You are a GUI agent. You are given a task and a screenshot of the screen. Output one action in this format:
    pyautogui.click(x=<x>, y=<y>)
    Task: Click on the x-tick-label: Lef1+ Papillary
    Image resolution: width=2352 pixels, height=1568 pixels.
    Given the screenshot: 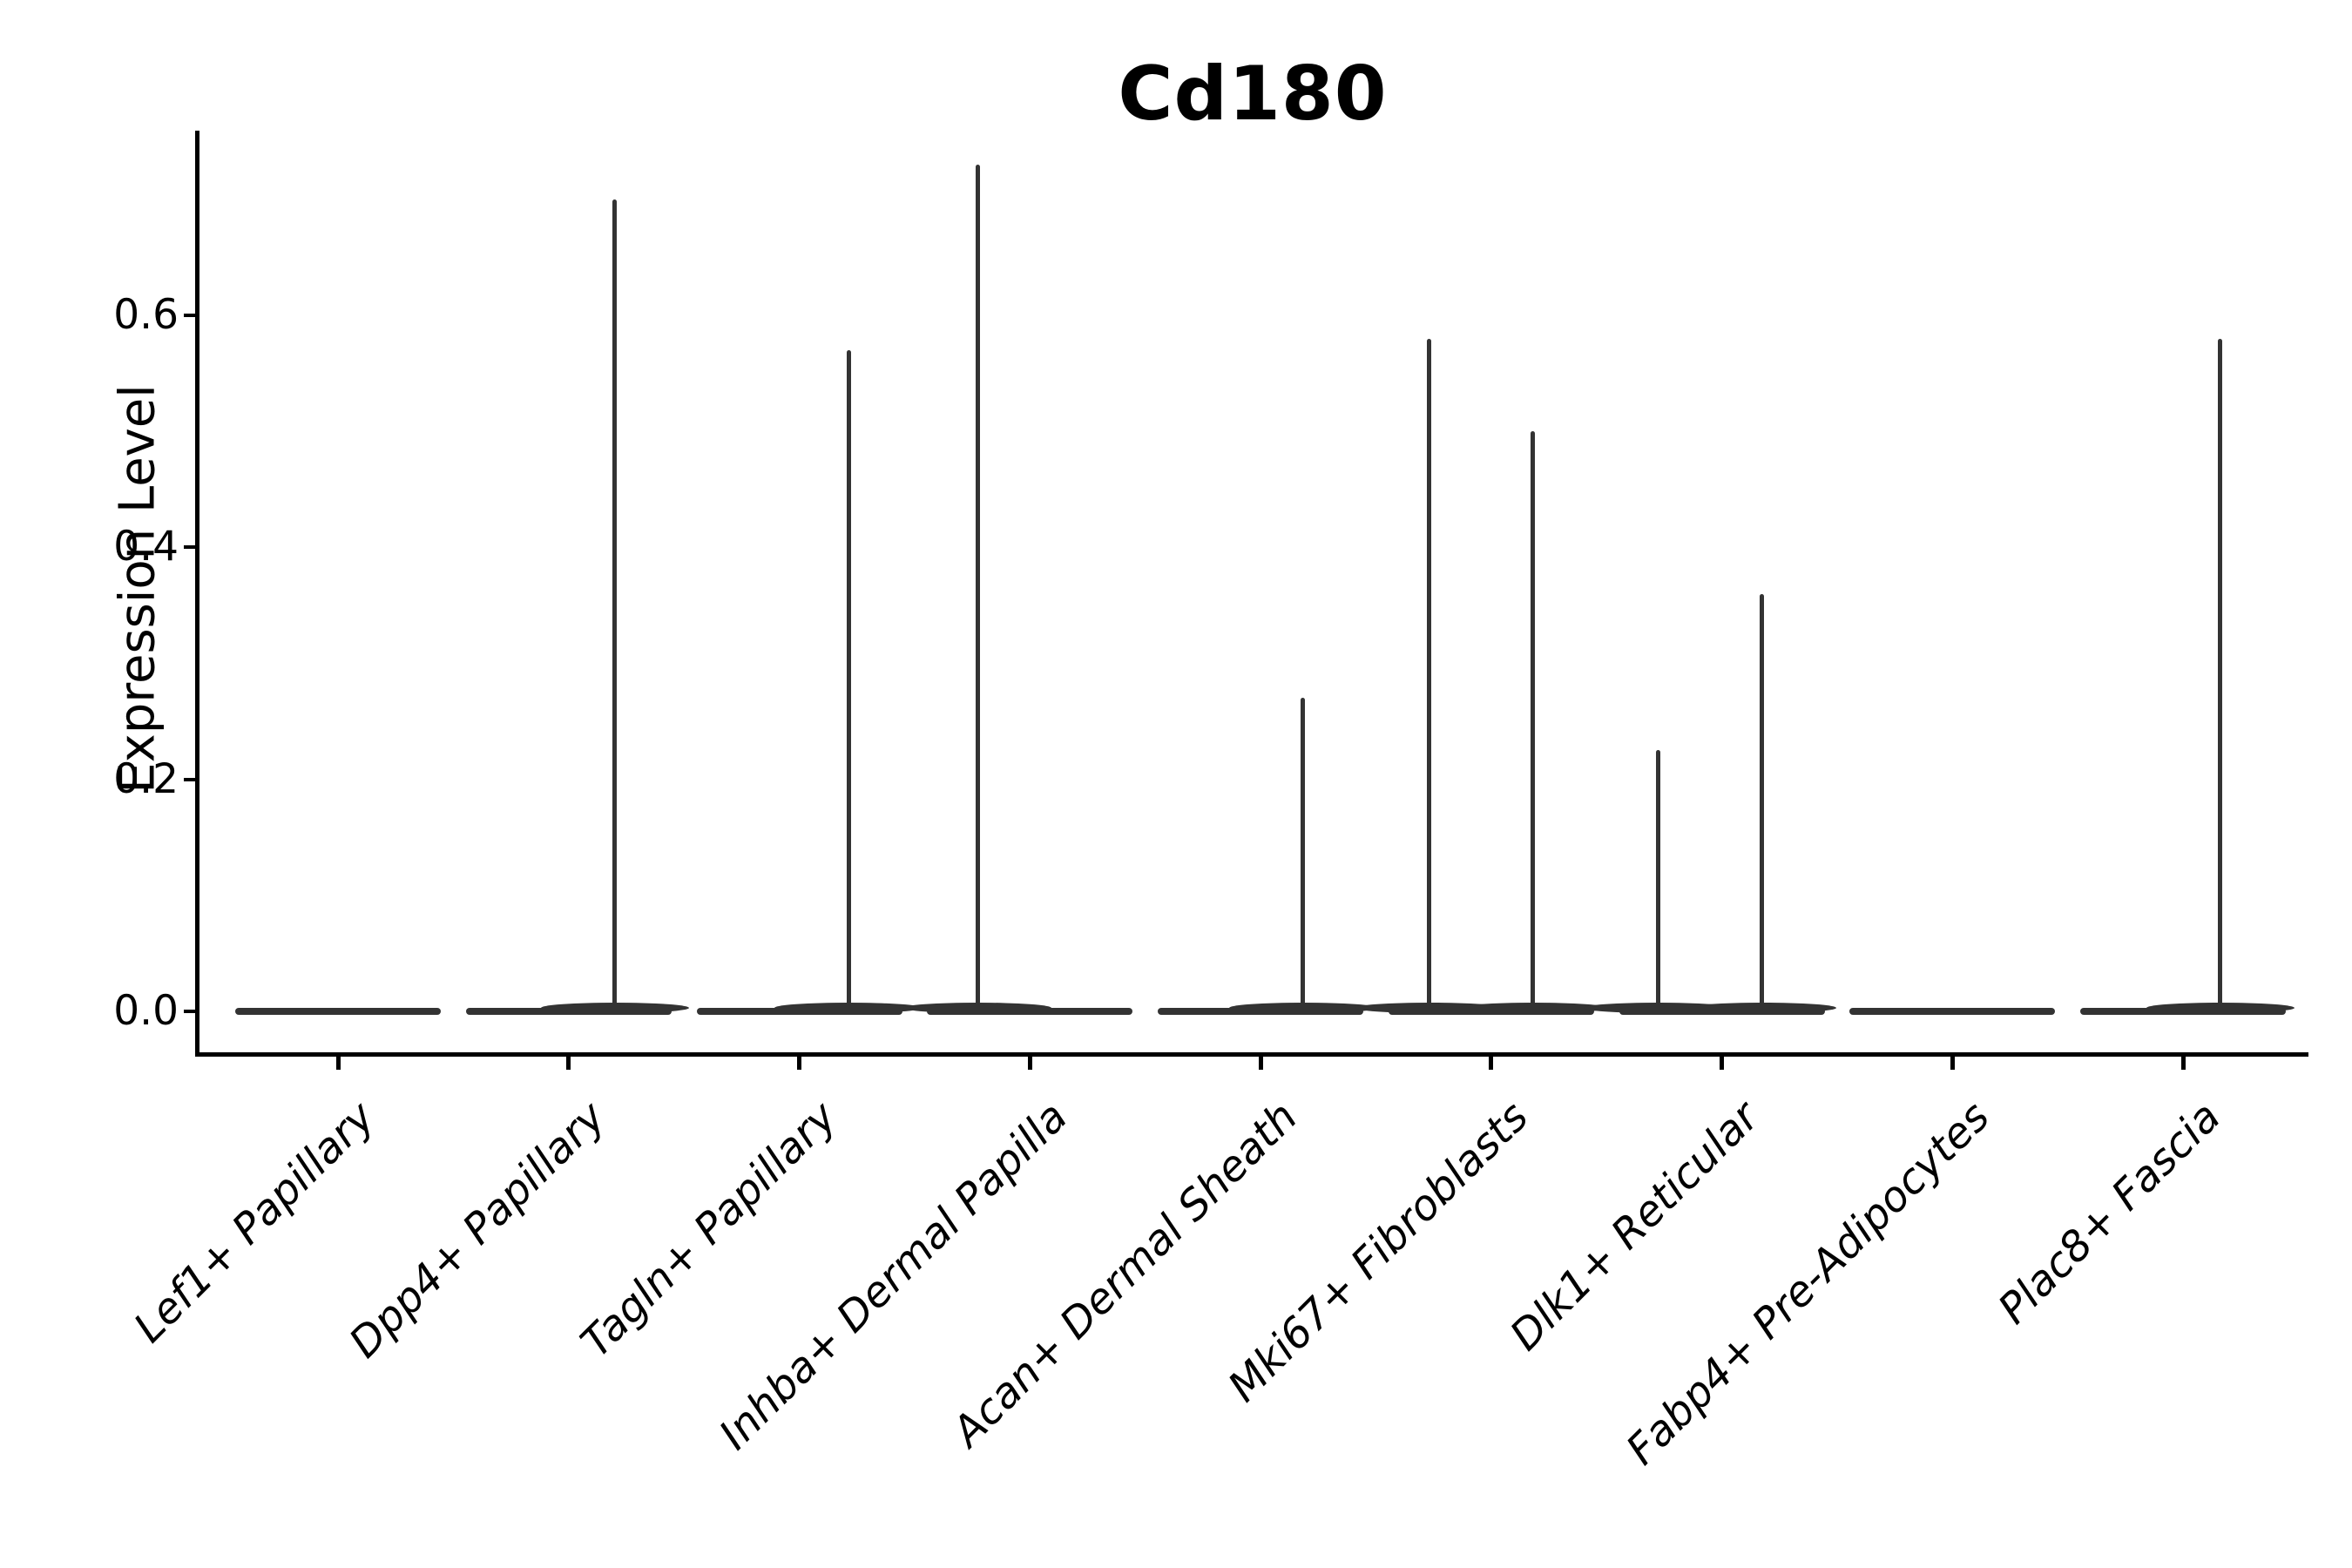 What is the action you would take?
    pyautogui.click(x=255, y=1222)
    